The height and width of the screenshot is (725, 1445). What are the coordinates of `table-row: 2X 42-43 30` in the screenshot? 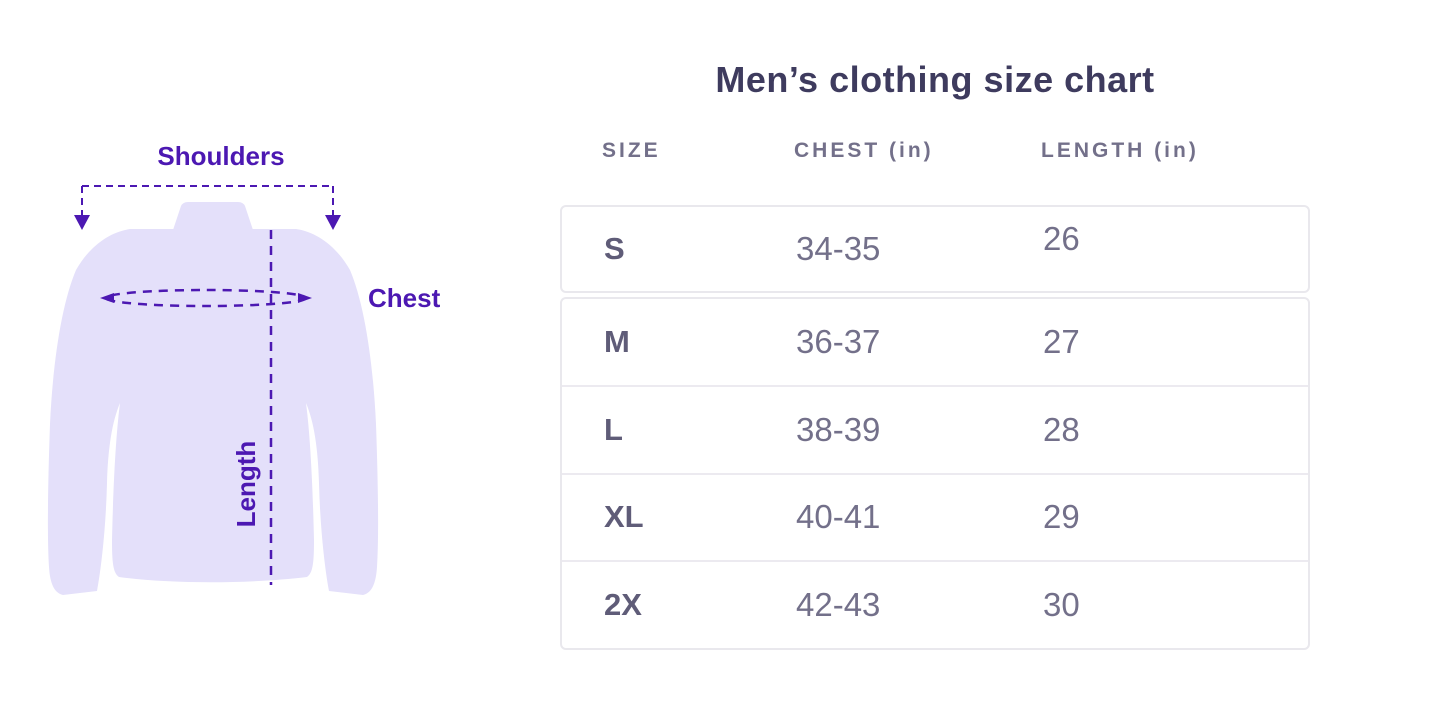 It's located at (935, 604).